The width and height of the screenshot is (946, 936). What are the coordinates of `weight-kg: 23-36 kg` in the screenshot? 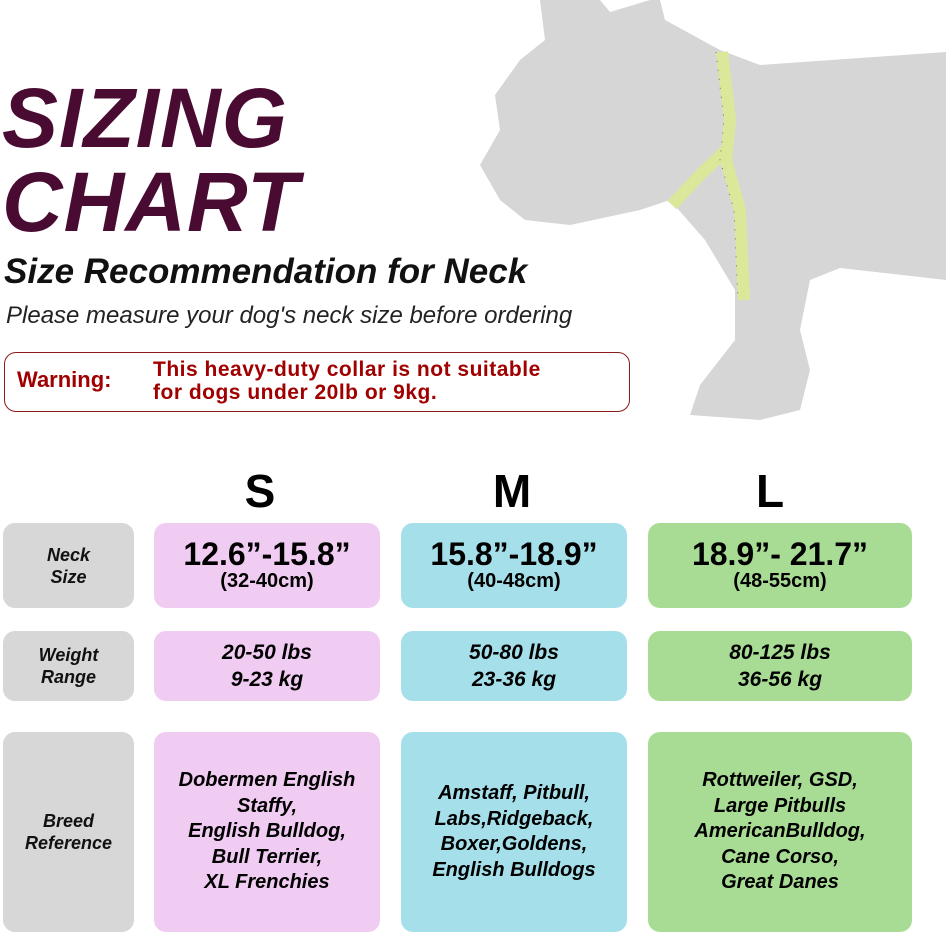 It's located at (514, 679).